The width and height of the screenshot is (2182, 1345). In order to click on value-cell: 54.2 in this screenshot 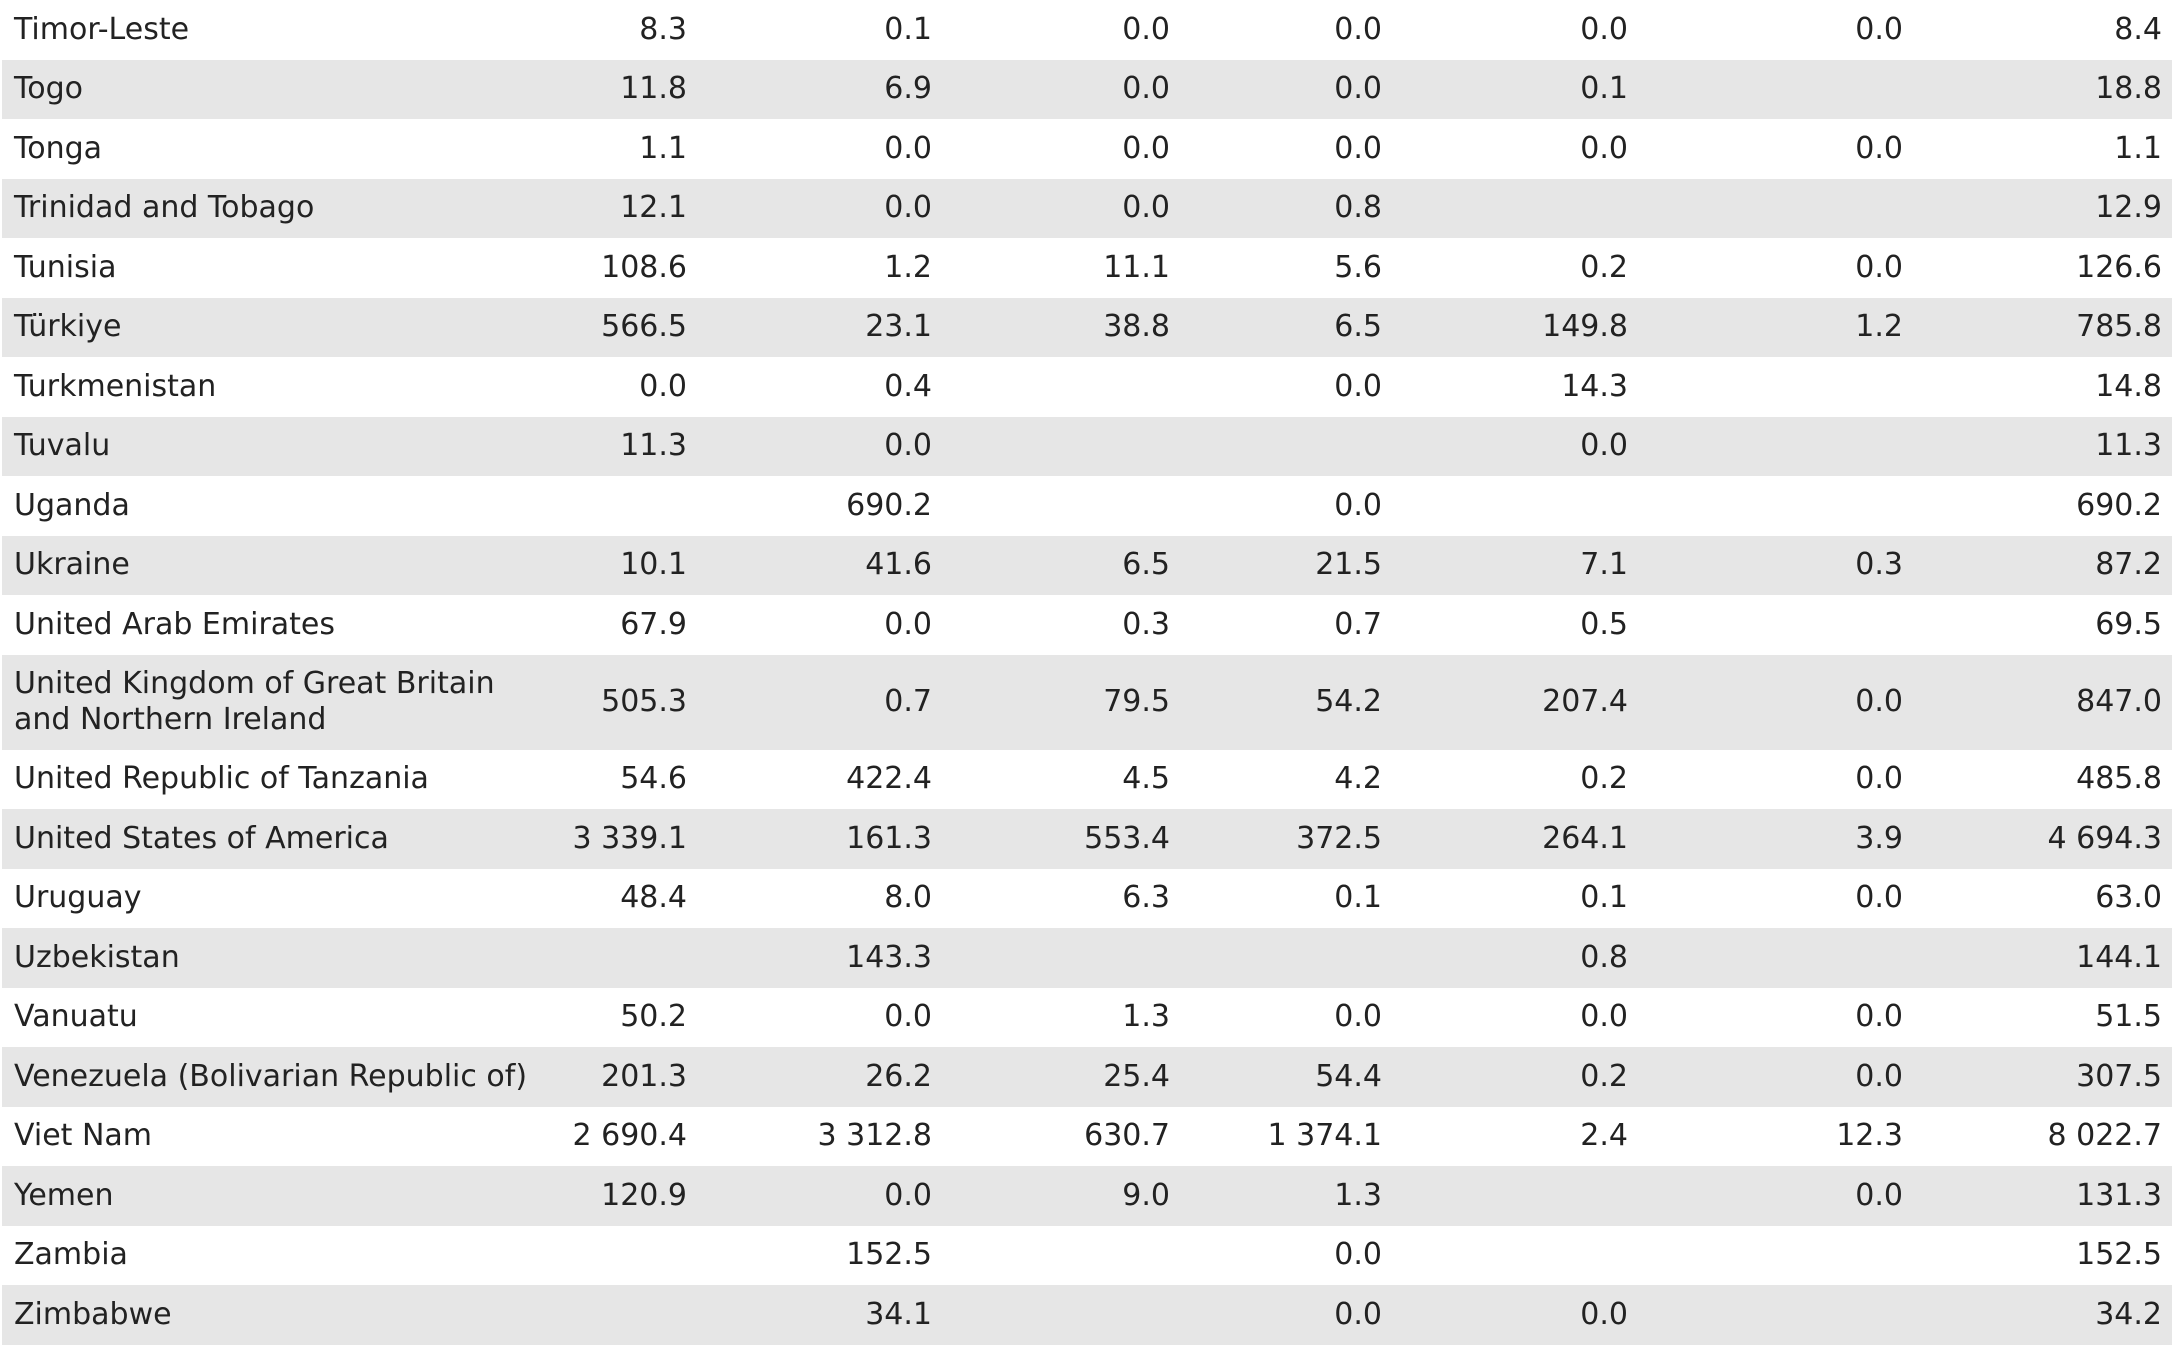, I will do `click(1286, 702)`.